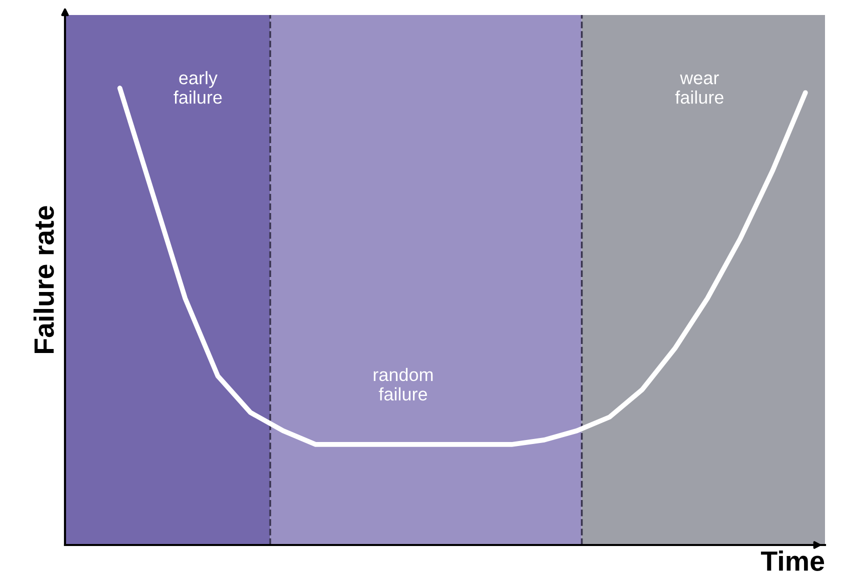  What do you see at coordinates (403, 384) in the screenshot?
I see `annotation: random failure` at bounding box center [403, 384].